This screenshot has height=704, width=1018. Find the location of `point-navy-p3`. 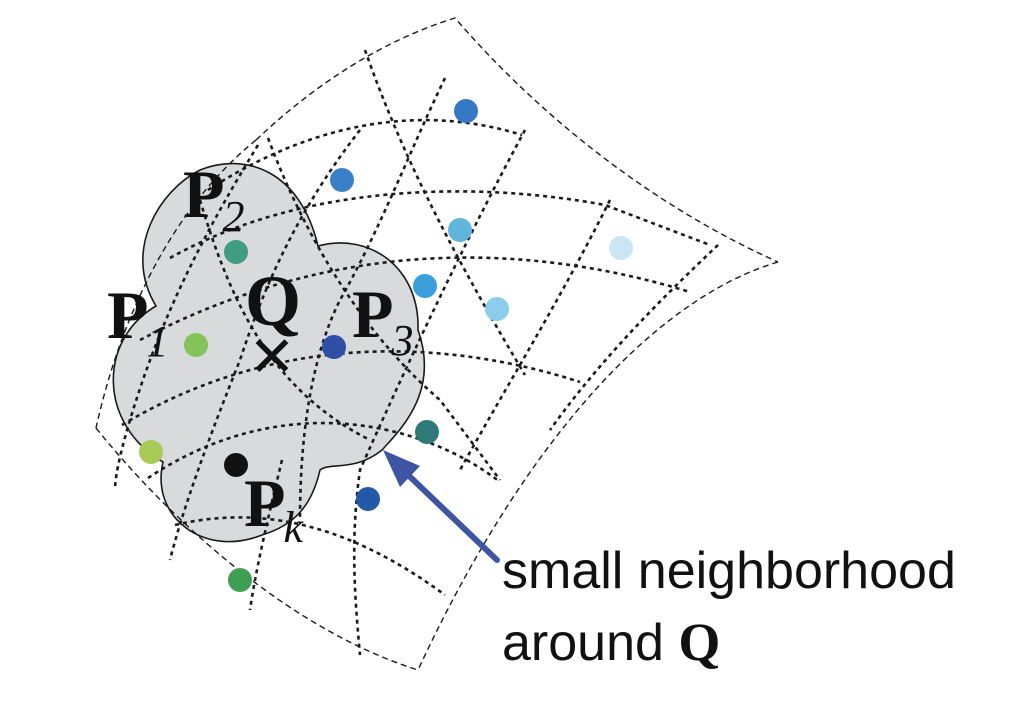

point-navy-p3 is located at coordinates (334, 347).